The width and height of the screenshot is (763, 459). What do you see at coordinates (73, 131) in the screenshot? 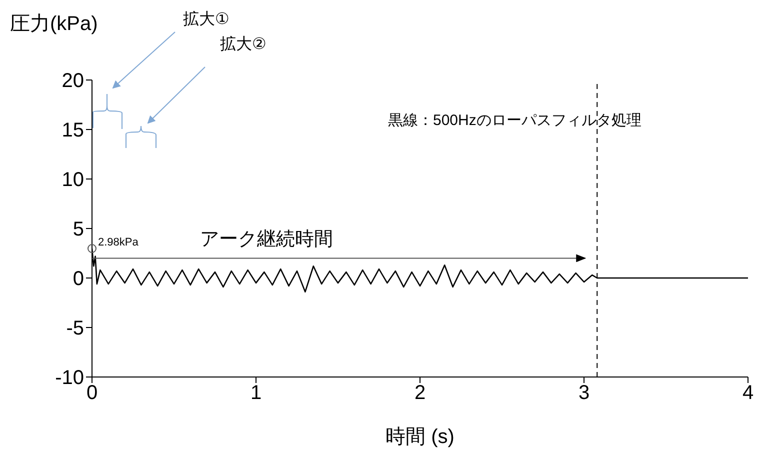
I see `y-tick-label: 15` at bounding box center [73, 131].